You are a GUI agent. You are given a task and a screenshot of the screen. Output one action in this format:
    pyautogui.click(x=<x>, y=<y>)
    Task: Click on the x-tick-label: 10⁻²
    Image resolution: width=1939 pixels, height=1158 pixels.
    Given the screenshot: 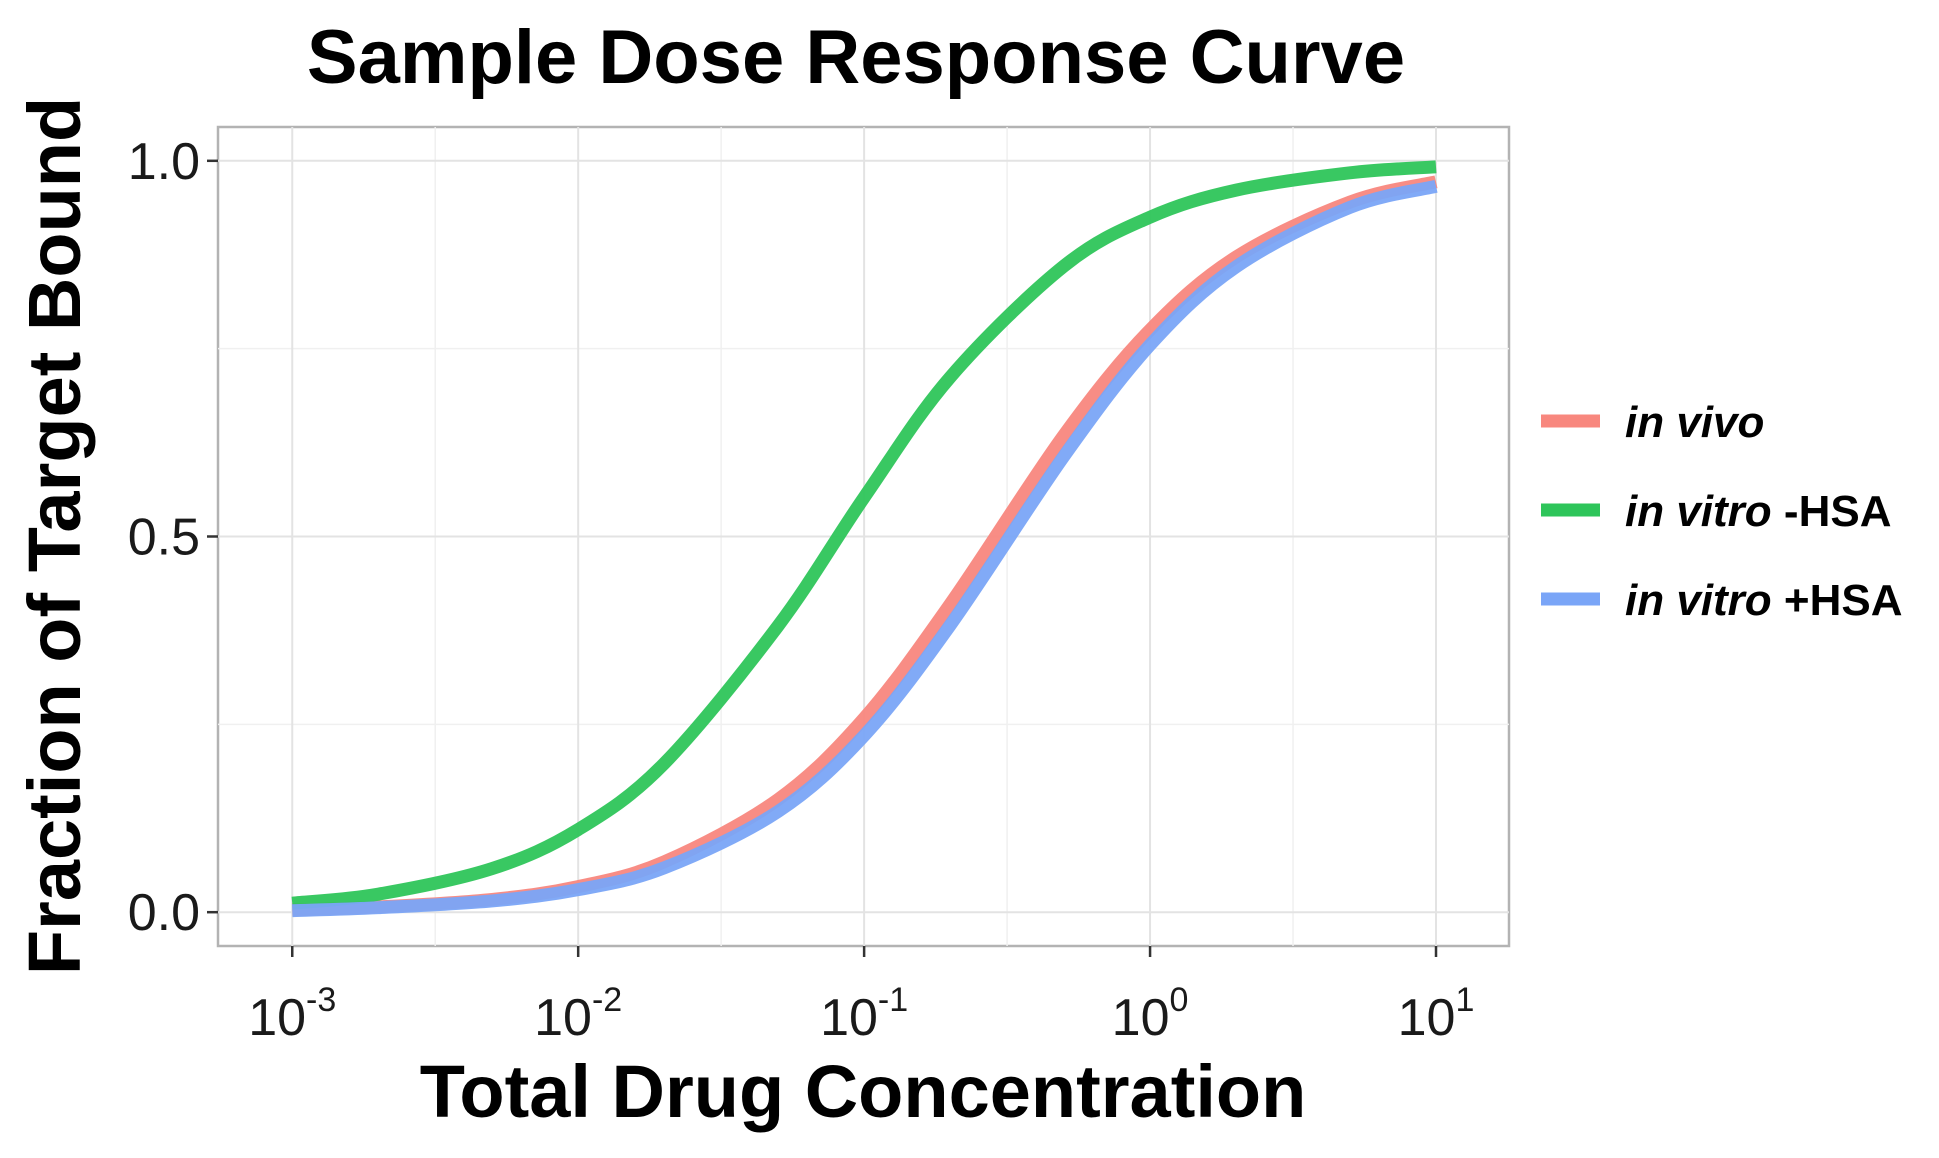 What is the action you would take?
    pyautogui.click(x=578, y=1014)
    